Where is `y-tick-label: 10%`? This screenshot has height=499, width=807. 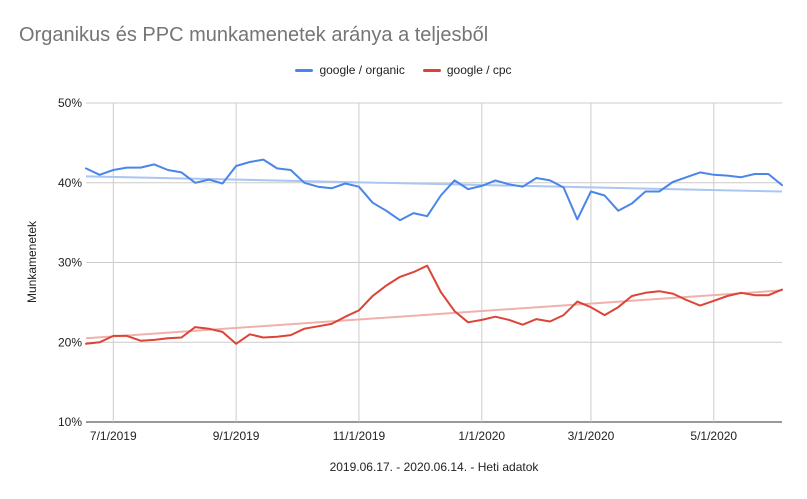 y-tick-label: 10% is located at coordinates (70, 422).